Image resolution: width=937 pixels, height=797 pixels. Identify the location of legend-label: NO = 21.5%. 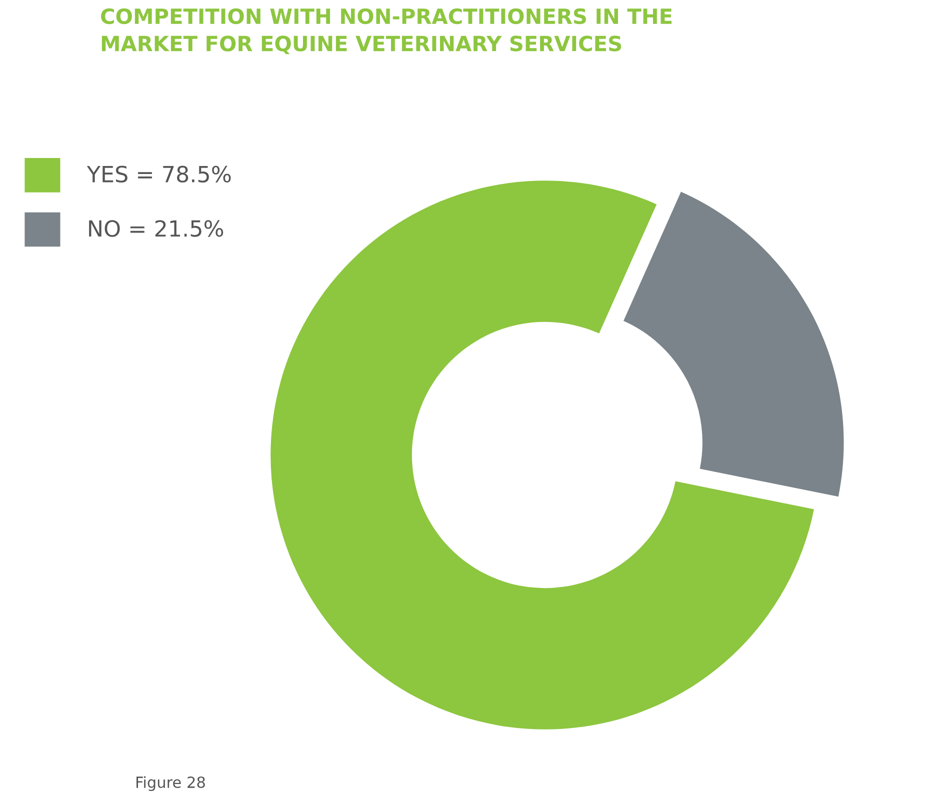
(156, 228).